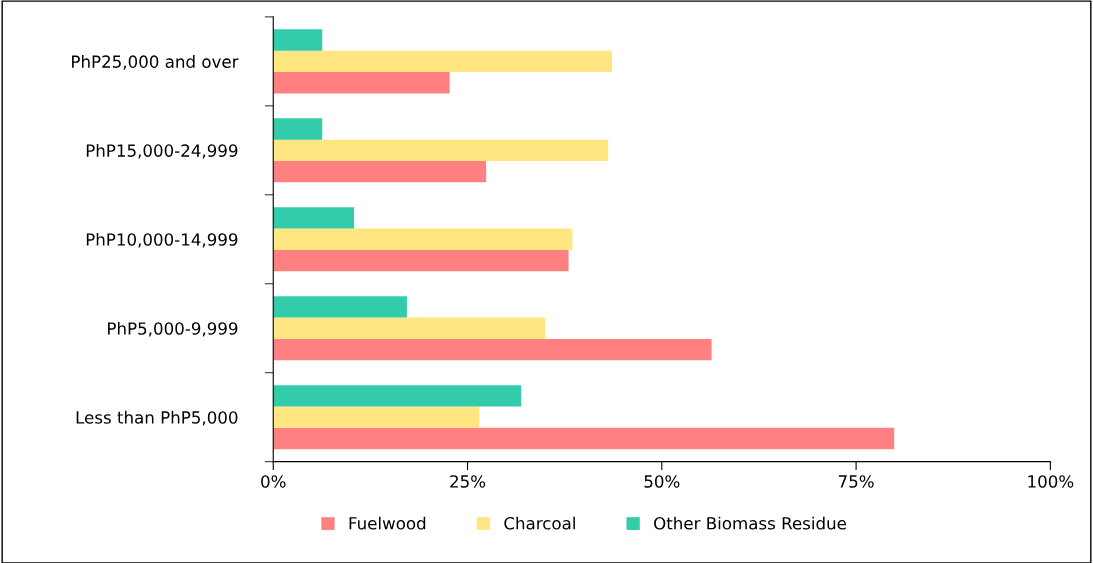  What do you see at coordinates (162, 240) in the screenshot?
I see `y-tick-label: PhP10,000-14,999` at bounding box center [162, 240].